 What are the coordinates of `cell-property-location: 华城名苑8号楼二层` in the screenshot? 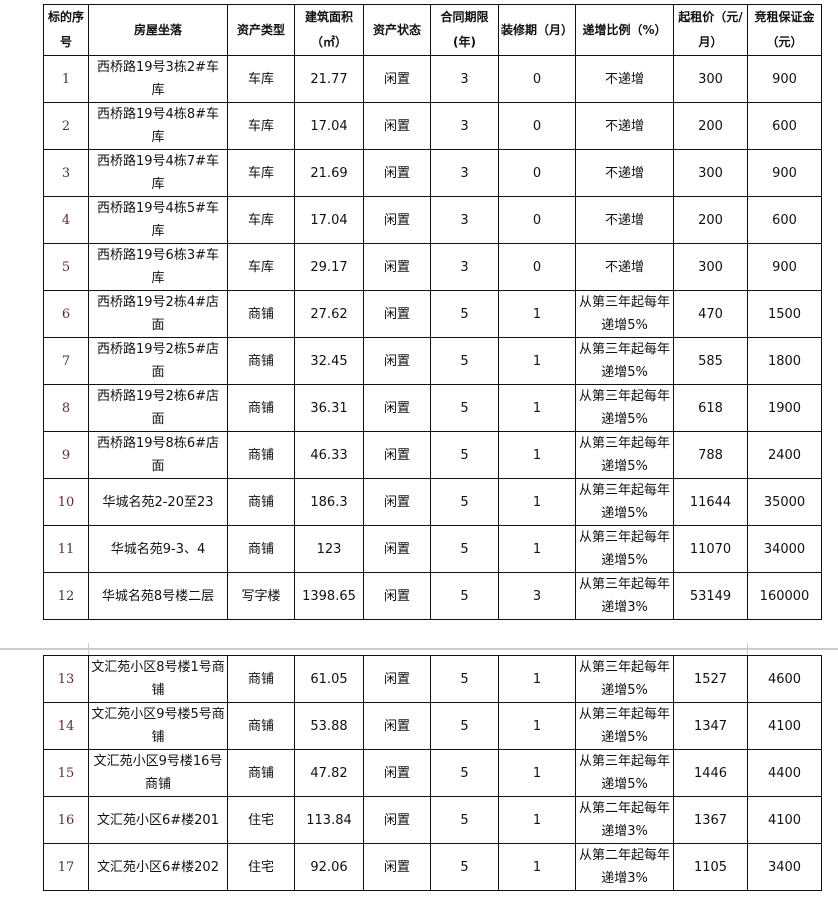 It's located at (158, 596).